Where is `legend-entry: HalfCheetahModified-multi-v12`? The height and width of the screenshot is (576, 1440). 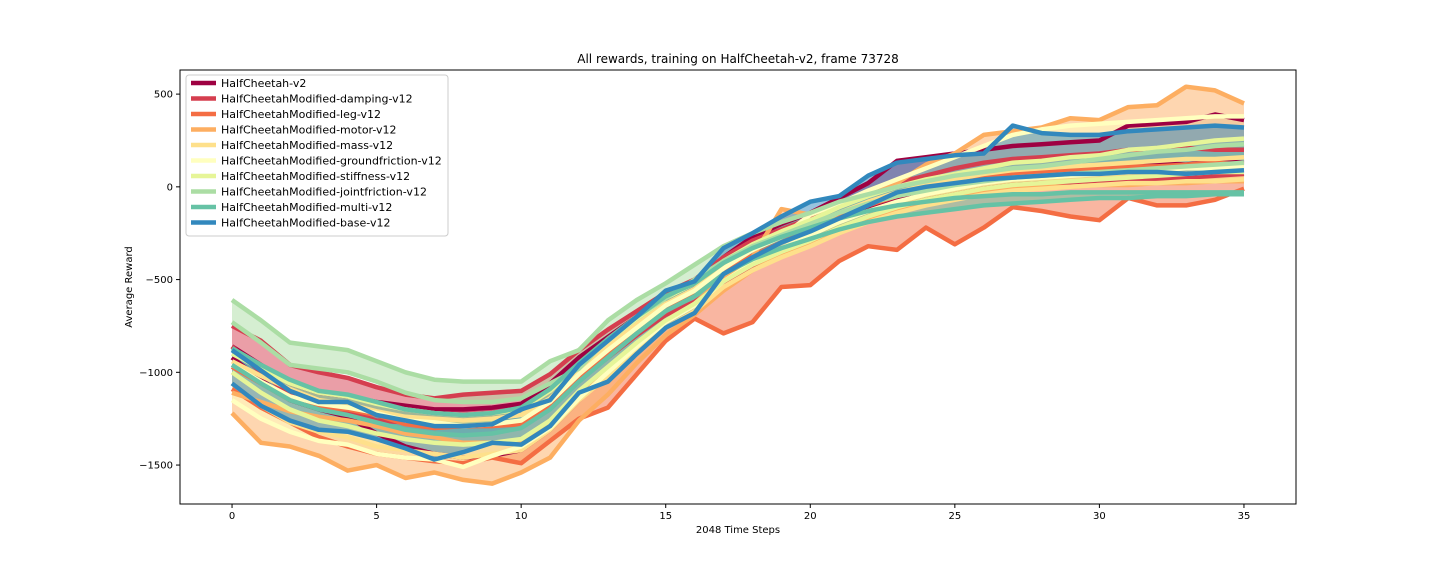 legend-entry: HalfCheetahModified-multi-v12 is located at coordinates (306, 207).